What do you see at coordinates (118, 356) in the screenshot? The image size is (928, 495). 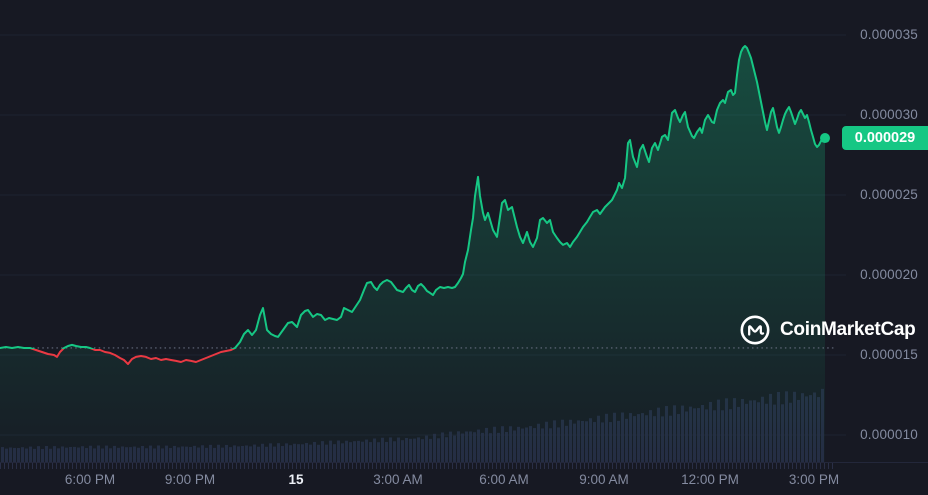 I see `price-line-down` at bounding box center [118, 356].